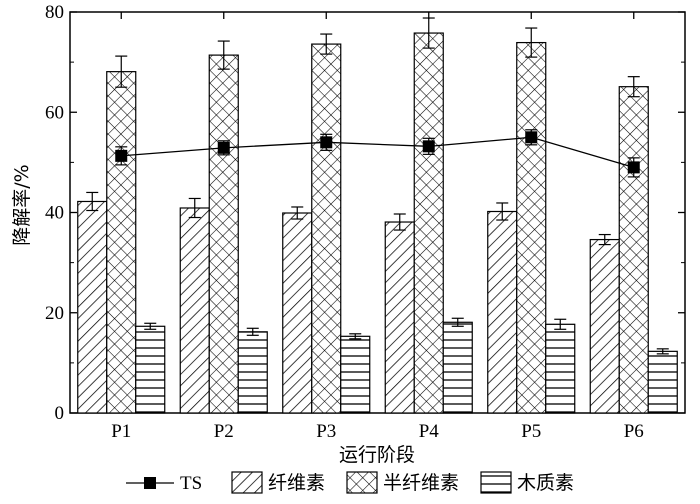 The width and height of the screenshot is (700, 504). Describe the element at coordinates (60, 413) in the screenshot. I see `y-tick-label: 0` at that location.